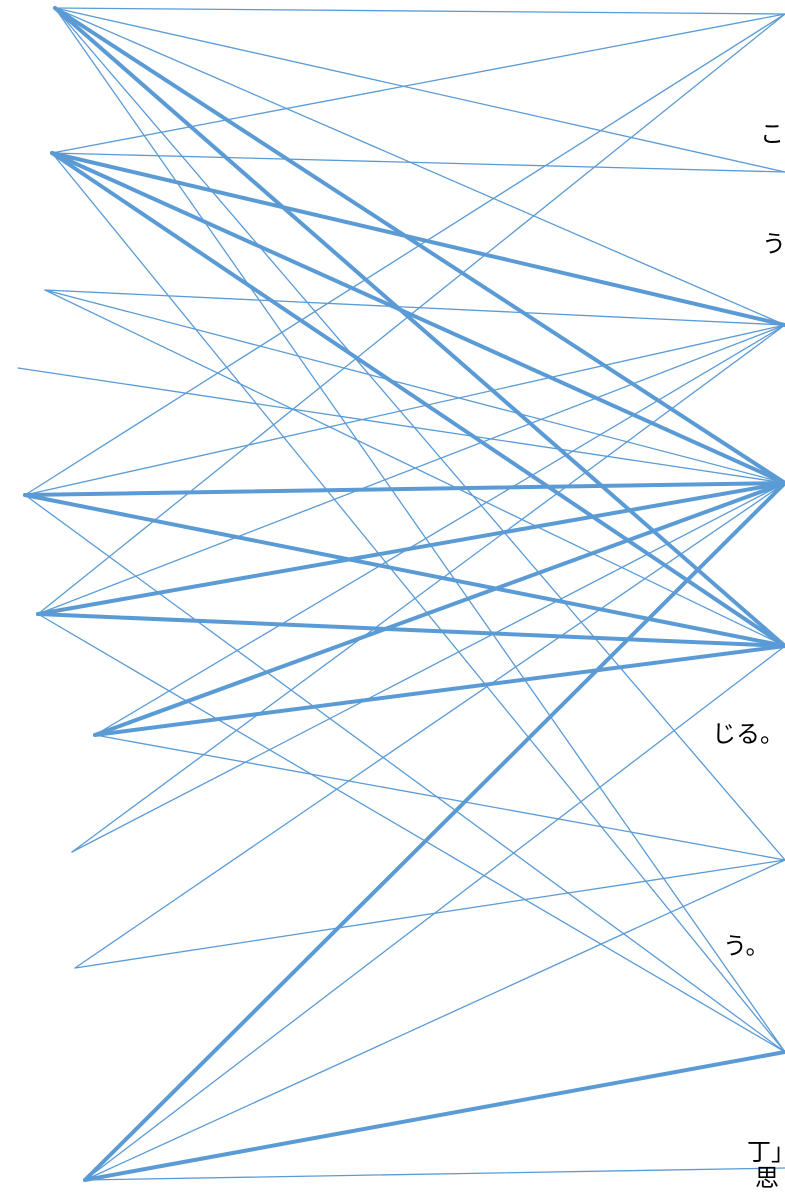  Describe the element at coordinates (748, 734) in the screenshot. I see `text-fragment-3: じる。` at that location.